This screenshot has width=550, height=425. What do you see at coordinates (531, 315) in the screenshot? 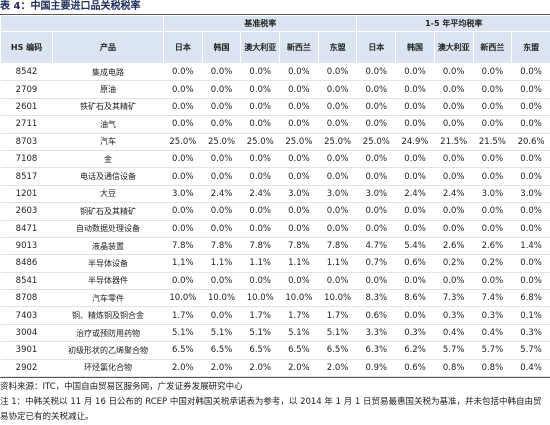
I see `rate-cell: 0.1%` at bounding box center [531, 315].